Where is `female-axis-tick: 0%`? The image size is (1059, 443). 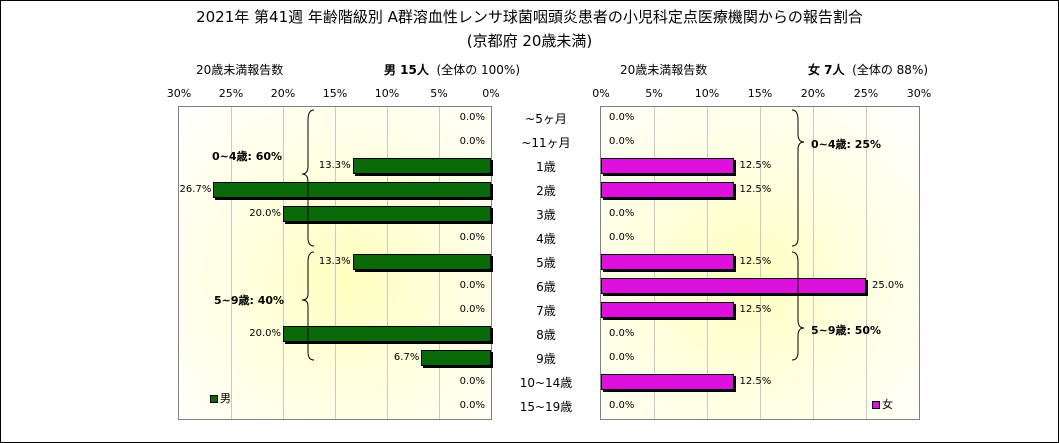 female-axis-tick: 0% is located at coordinates (601, 93).